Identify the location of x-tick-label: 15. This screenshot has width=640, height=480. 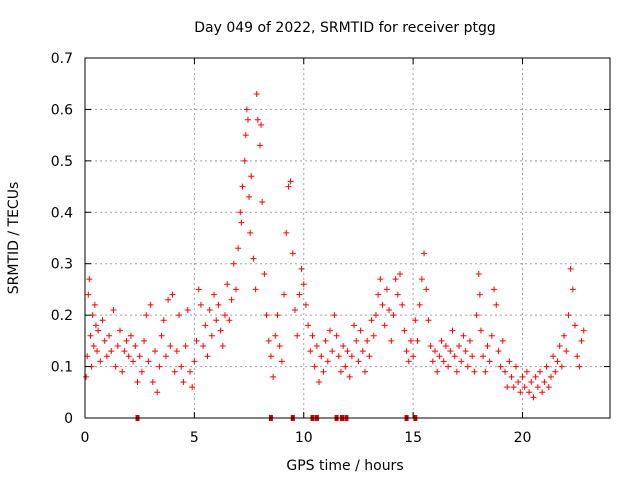
(413, 438).